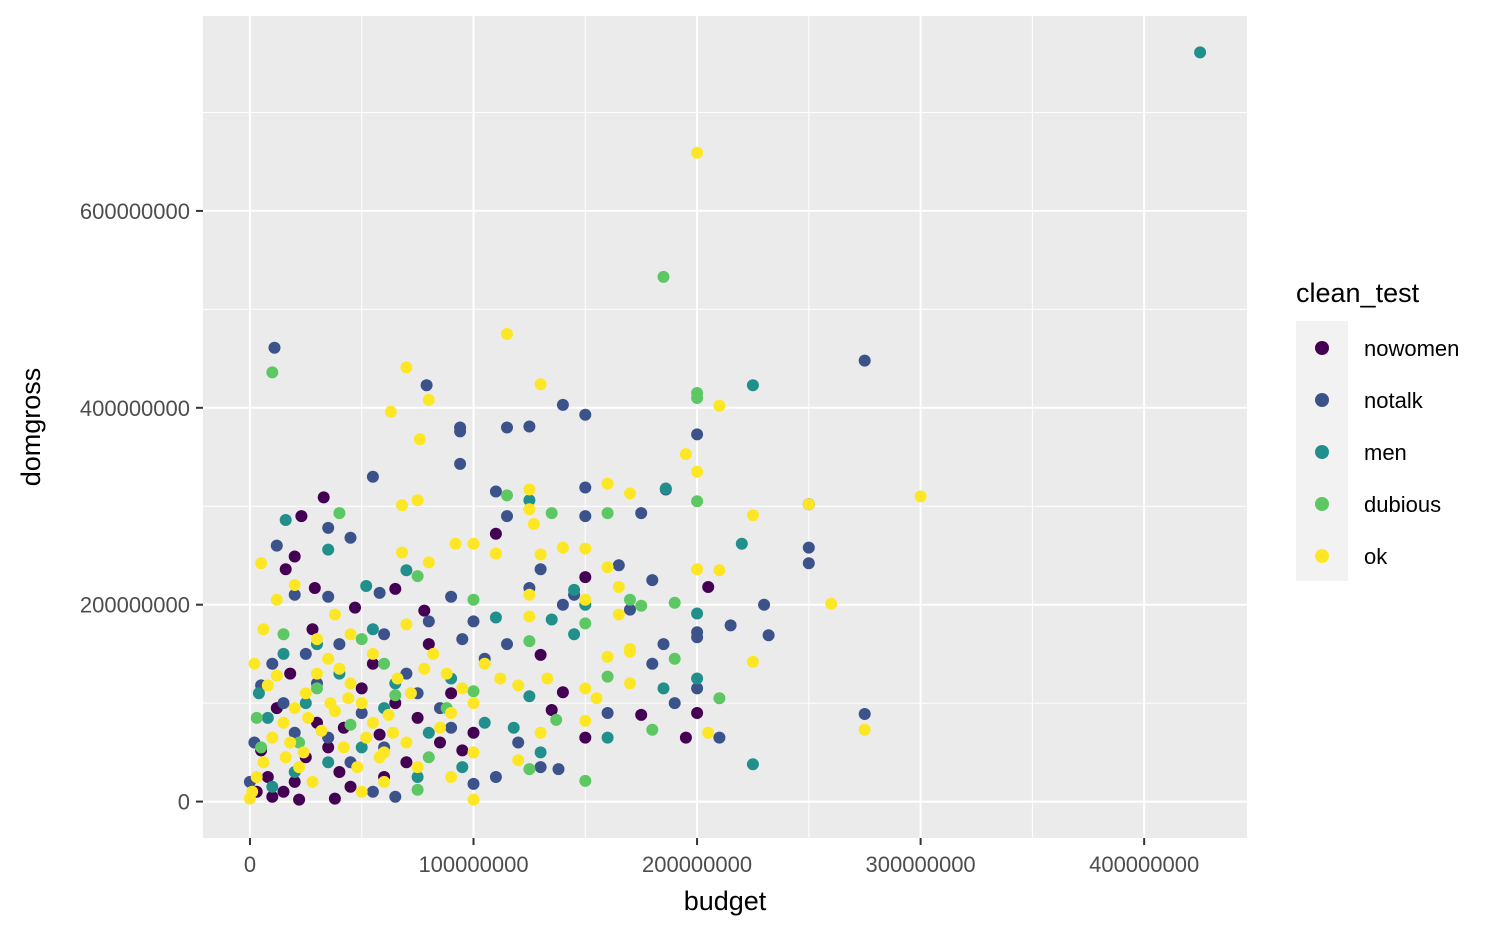 The image size is (1512, 934). What do you see at coordinates (921, 864) in the screenshot?
I see `x-tick-label: 300000000` at bounding box center [921, 864].